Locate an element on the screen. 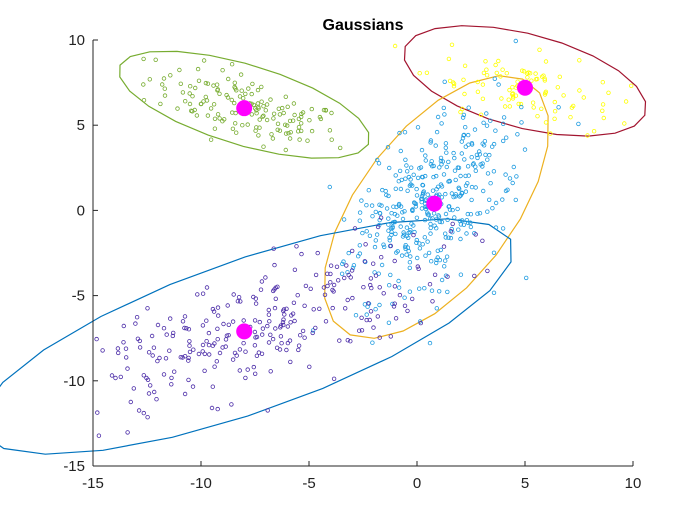  y-tick-label: 0 is located at coordinates (81, 210).